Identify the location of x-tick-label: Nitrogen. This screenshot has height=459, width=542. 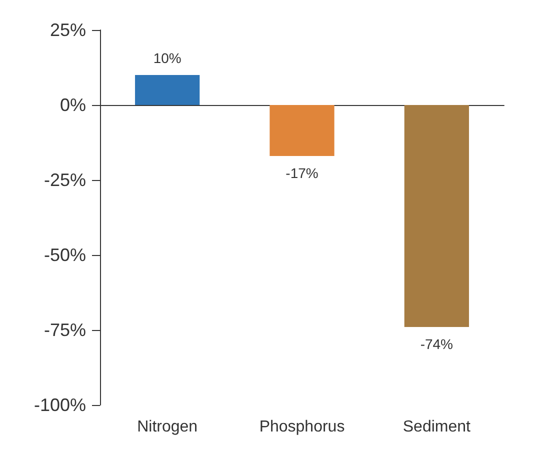
(167, 427).